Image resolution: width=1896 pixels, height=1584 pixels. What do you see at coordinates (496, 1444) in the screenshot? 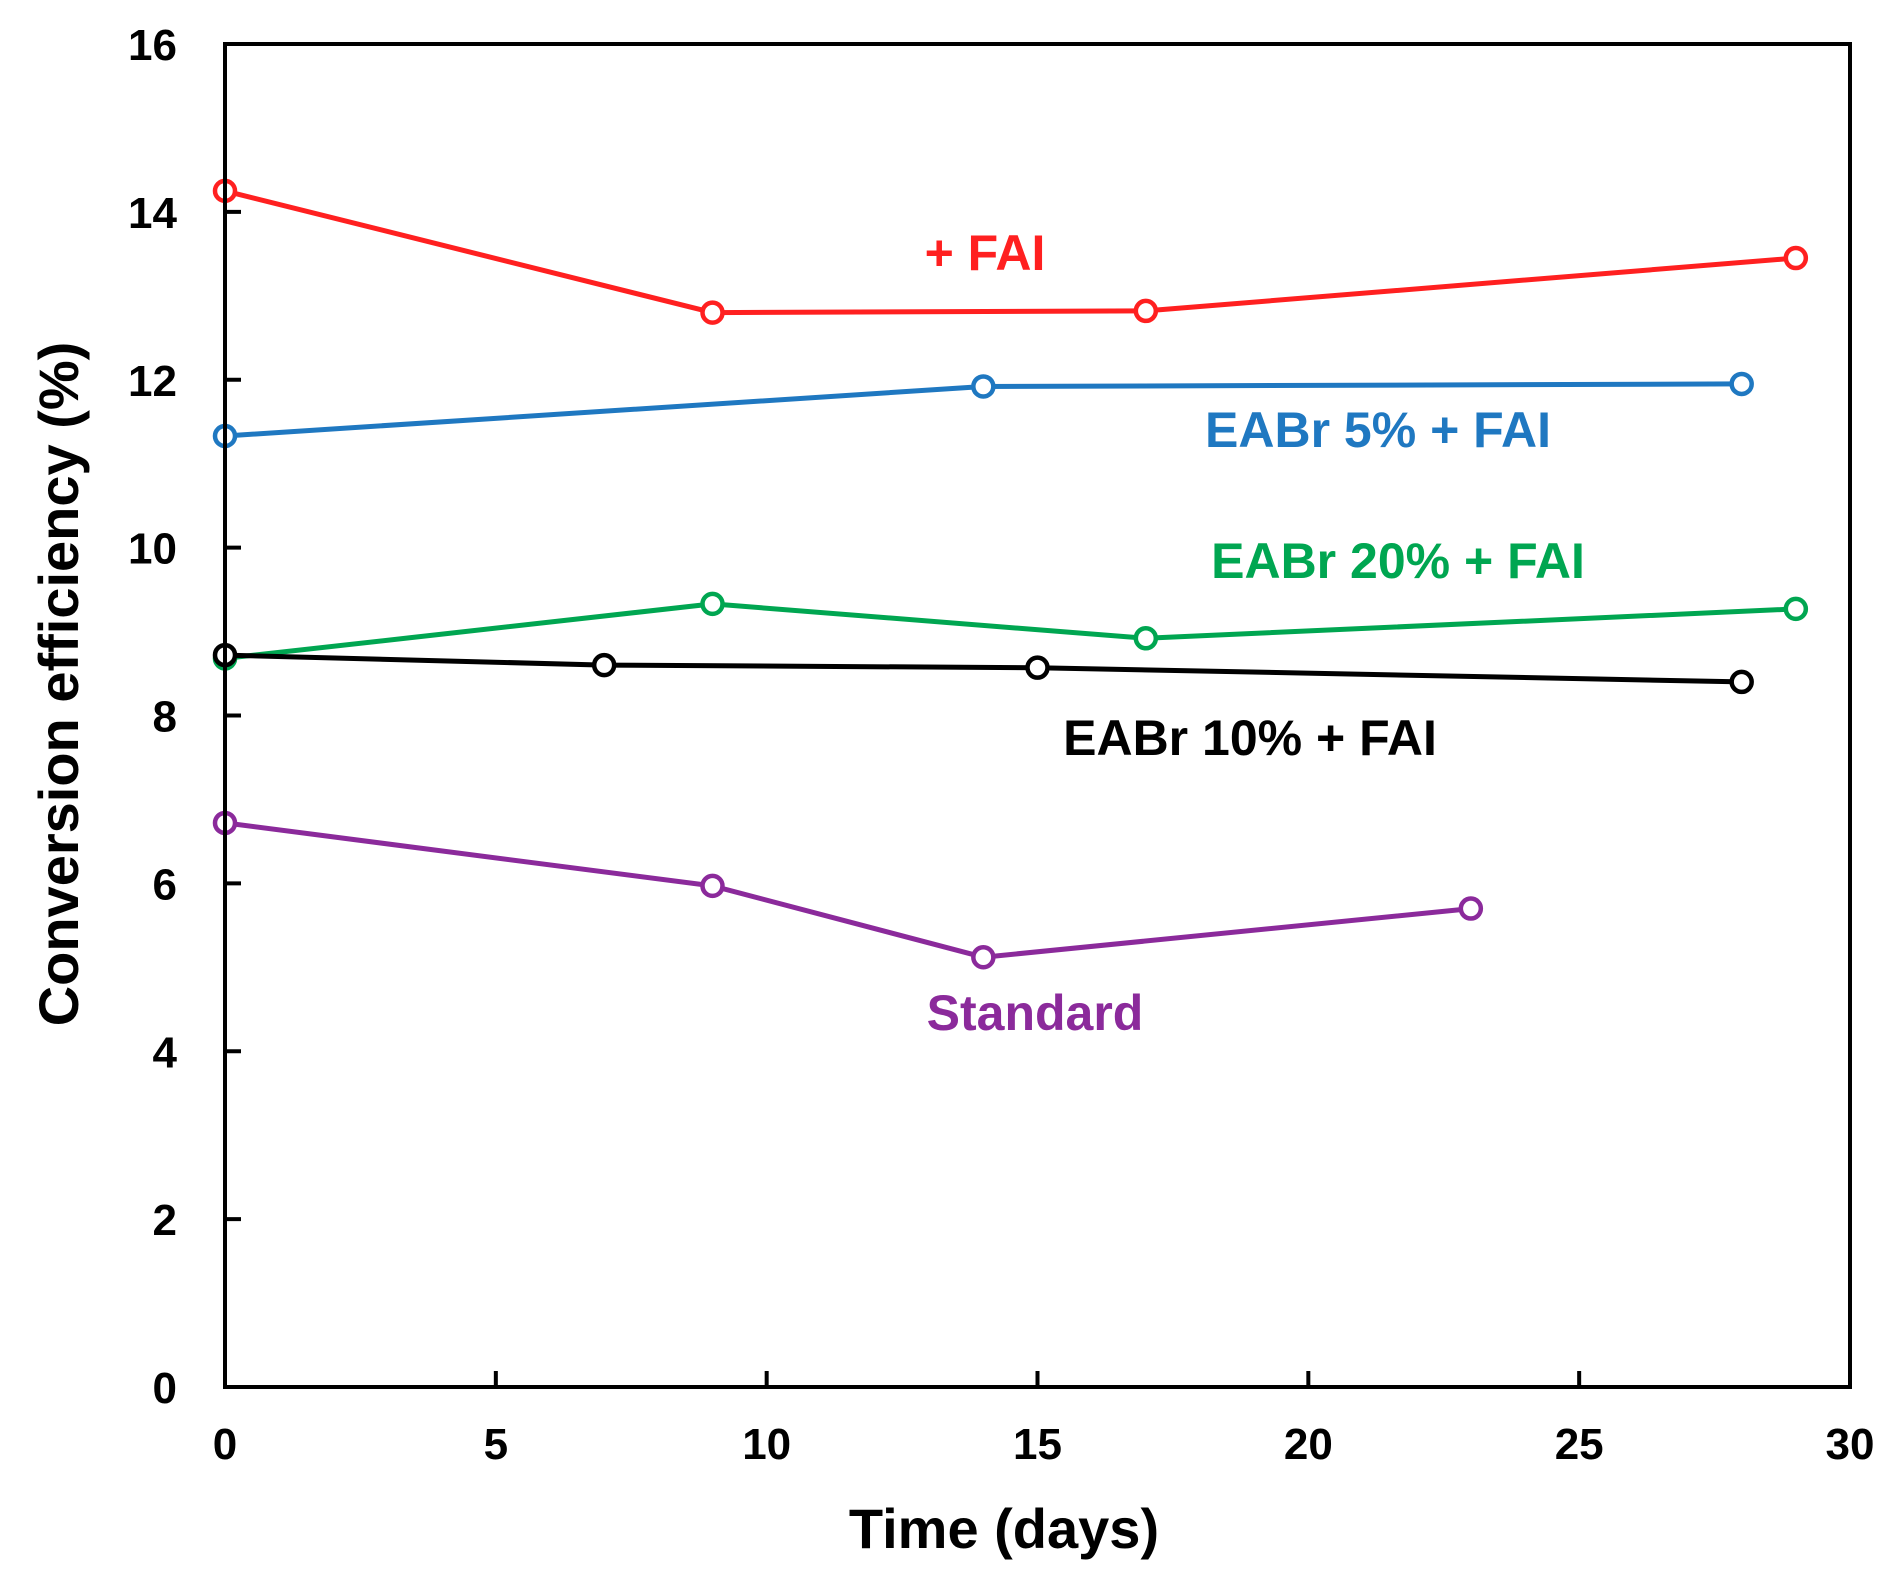
I see `x-tick-label: 5` at bounding box center [496, 1444].